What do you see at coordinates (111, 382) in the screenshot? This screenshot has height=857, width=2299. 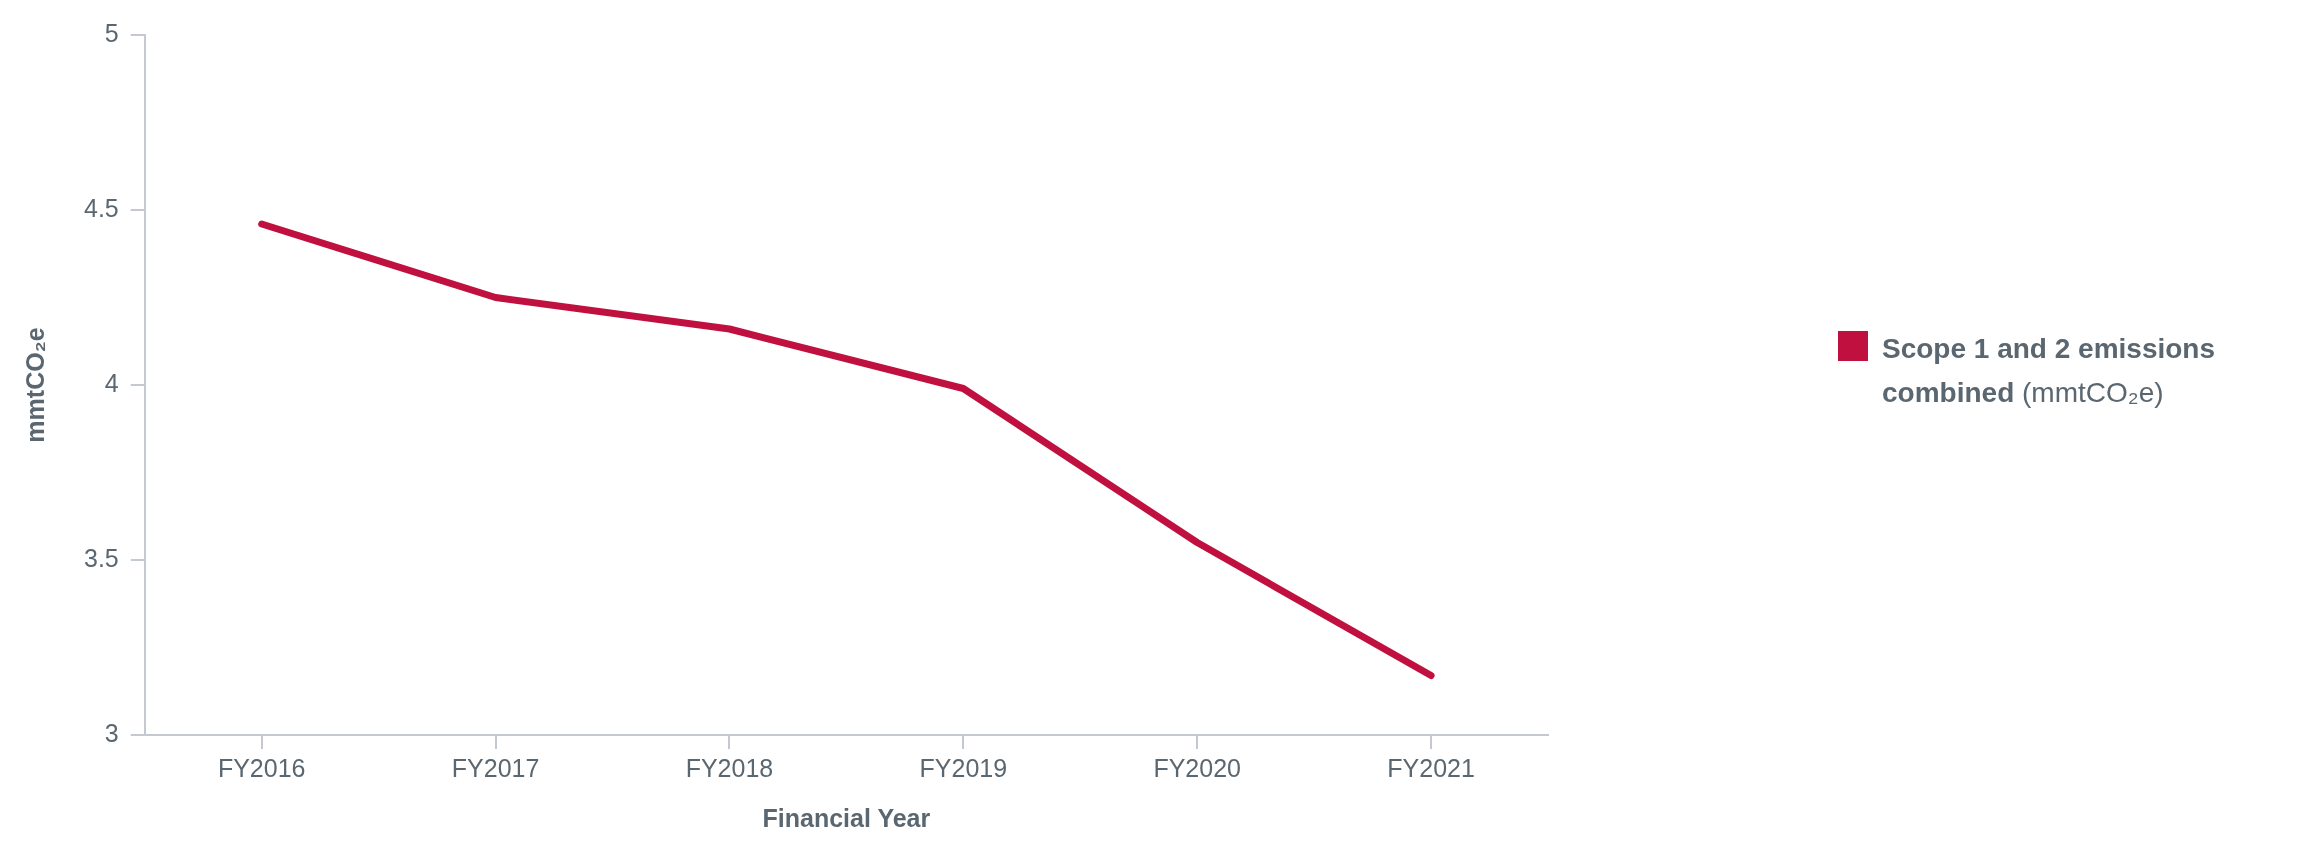 I see `y-tick-label: 4` at bounding box center [111, 382].